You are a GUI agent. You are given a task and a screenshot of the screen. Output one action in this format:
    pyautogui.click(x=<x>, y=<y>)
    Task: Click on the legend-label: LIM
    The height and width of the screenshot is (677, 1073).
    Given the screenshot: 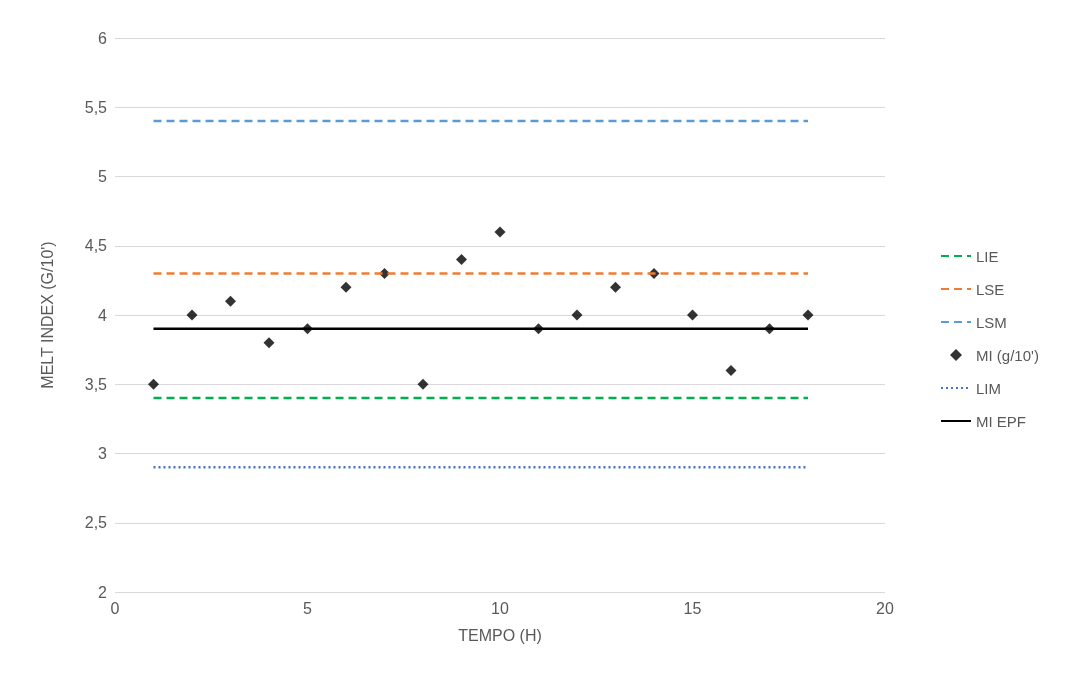 What is the action you would take?
    pyautogui.click(x=989, y=388)
    